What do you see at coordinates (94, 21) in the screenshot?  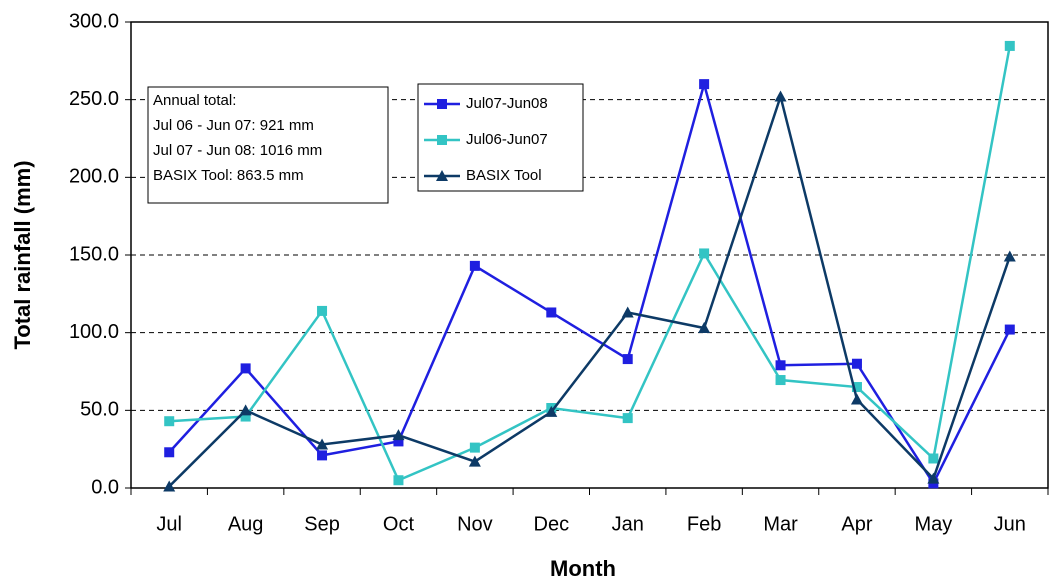 I see `y-tick-label: 300.0` at bounding box center [94, 21].